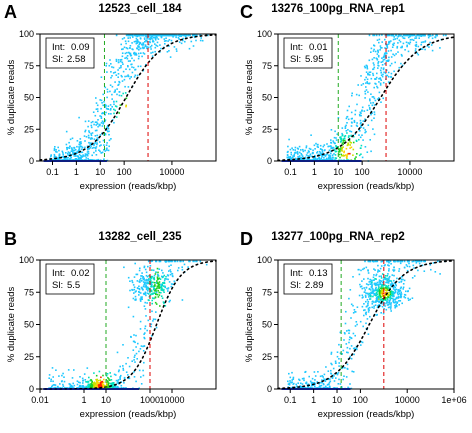 Image resolution: width=472 pixels, height=433 pixels. I want to click on panel-title: 12523_cell_184, so click(140, 9).